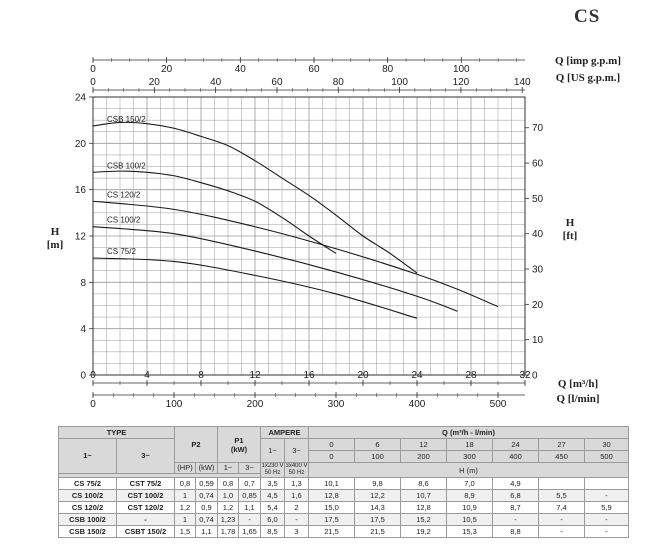 The height and width of the screenshot is (553, 650). Describe the element at coordinates (469, 495) in the screenshot. I see `cell-head: 8,9` at that location.